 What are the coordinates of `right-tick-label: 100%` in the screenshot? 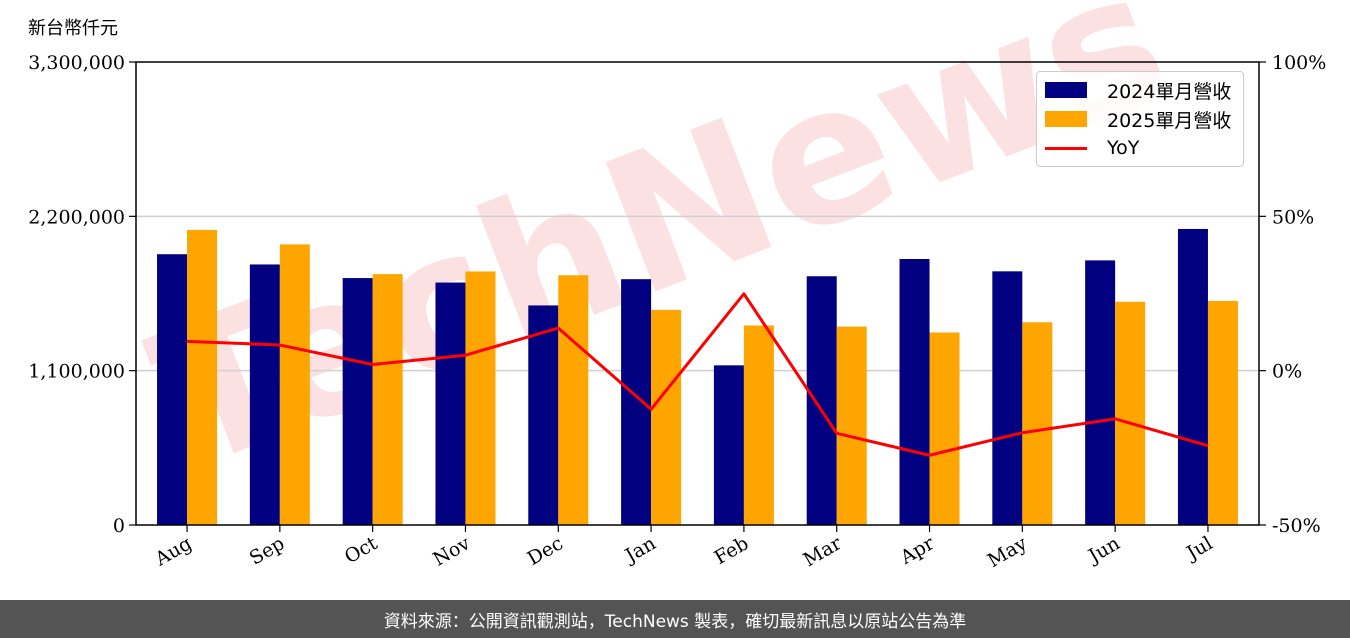 It's located at (1299, 63).